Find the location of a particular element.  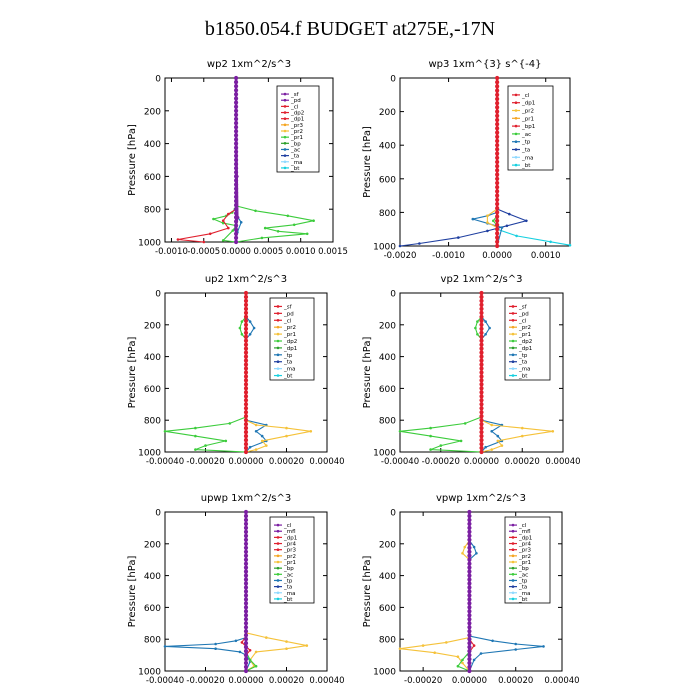

legend-label: _pr3 is located at coordinates (290, 551).